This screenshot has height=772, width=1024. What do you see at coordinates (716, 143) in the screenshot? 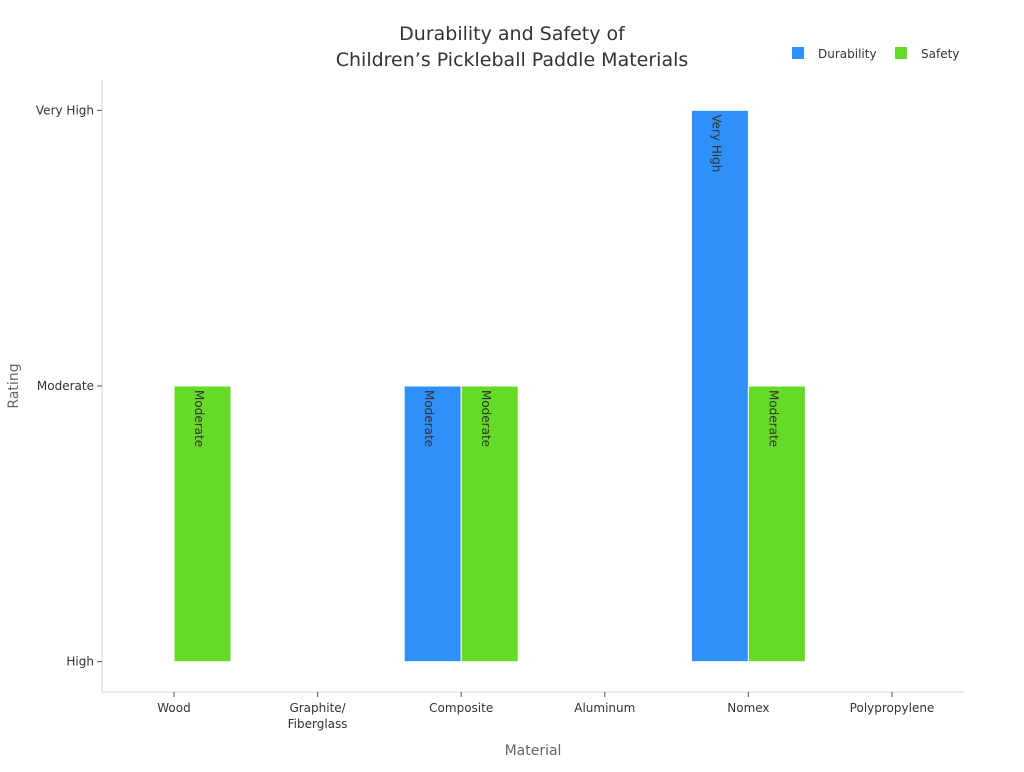
I see `data-label: Very High` at bounding box center [716, 143].